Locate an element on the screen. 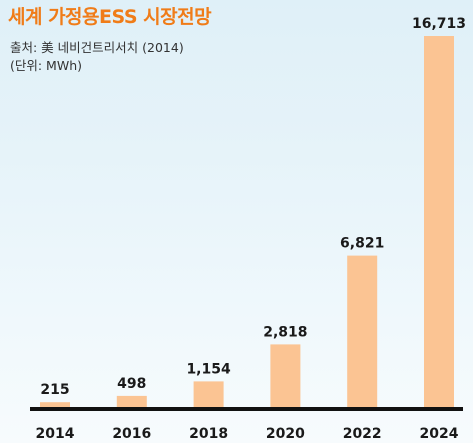  value-label-2020: 2,818 is located at coordinates (285, 332).